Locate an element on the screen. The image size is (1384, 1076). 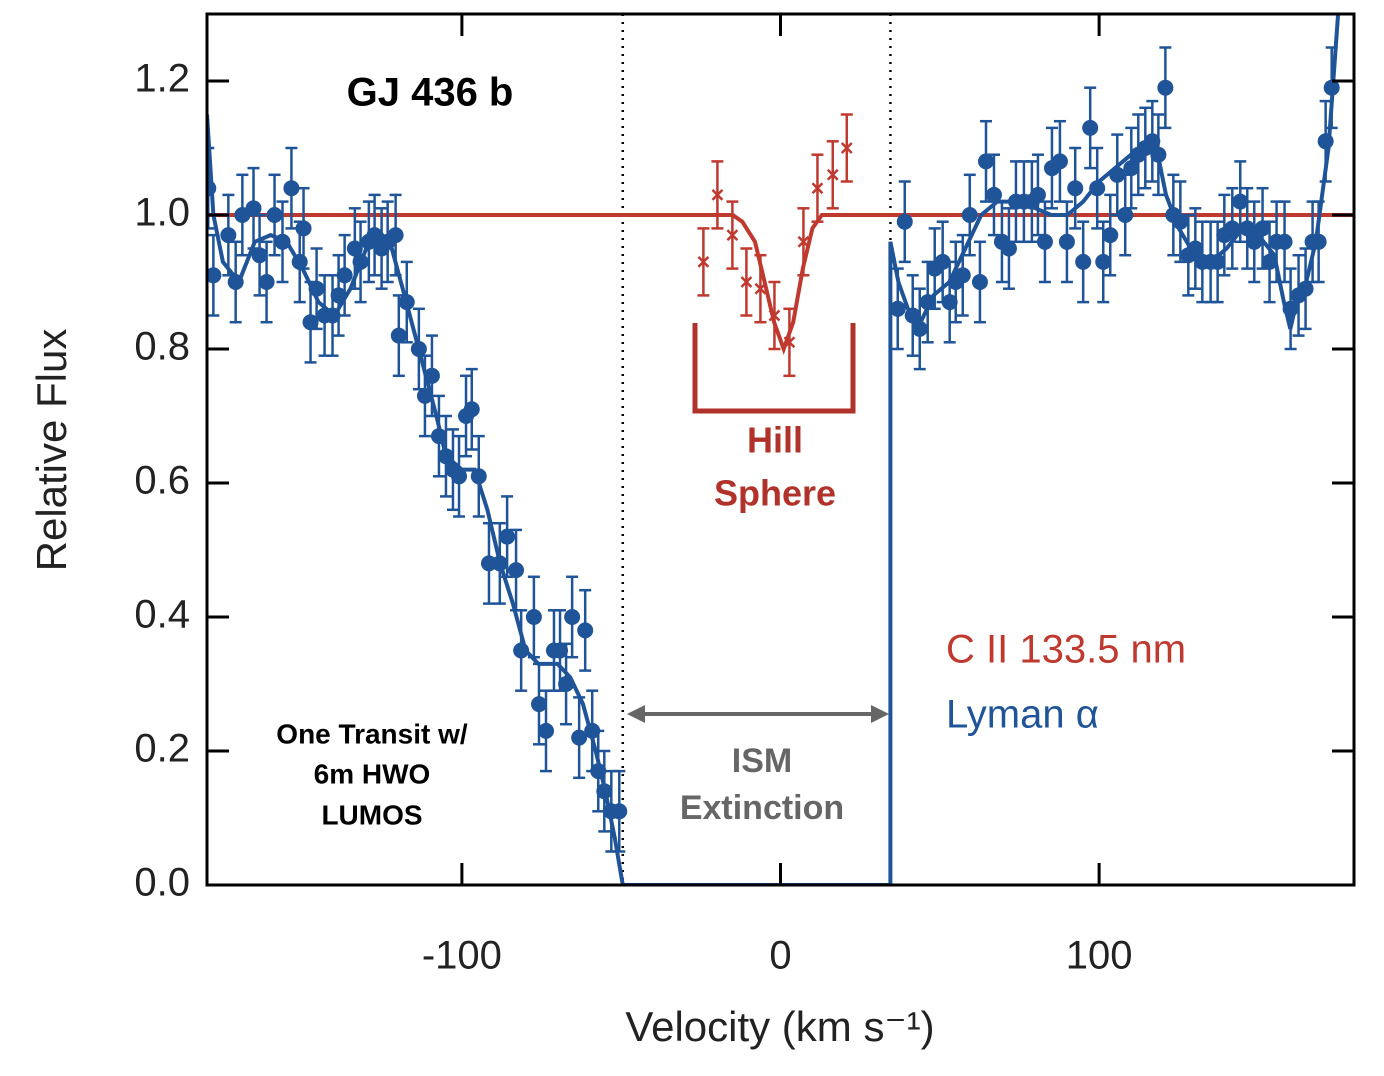
chart-title: GJ 436 b is located at coordinates (430, 93).